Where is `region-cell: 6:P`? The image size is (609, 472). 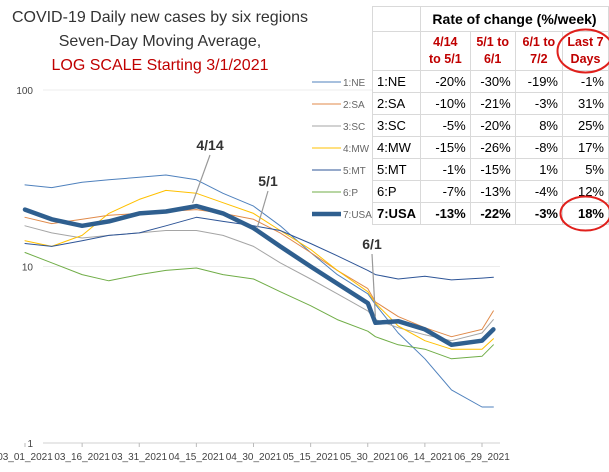 region-cell: 6:P is located at coordinates (396, 191).